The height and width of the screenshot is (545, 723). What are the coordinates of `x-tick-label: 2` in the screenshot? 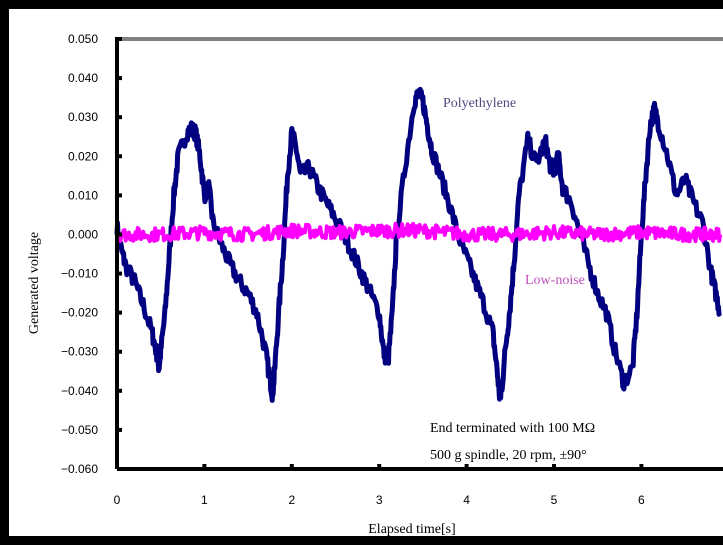 It's located at (291, 500).